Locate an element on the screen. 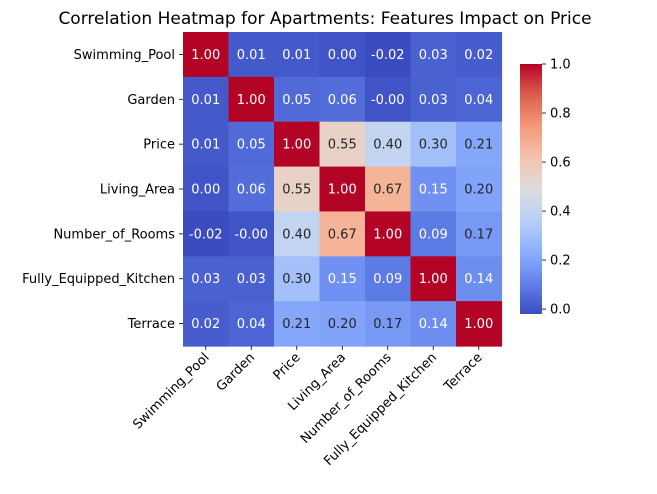 The height and width of the screenshot is (494, 657). y-tick-label: Living_Area is located at coordinates (137, 190).